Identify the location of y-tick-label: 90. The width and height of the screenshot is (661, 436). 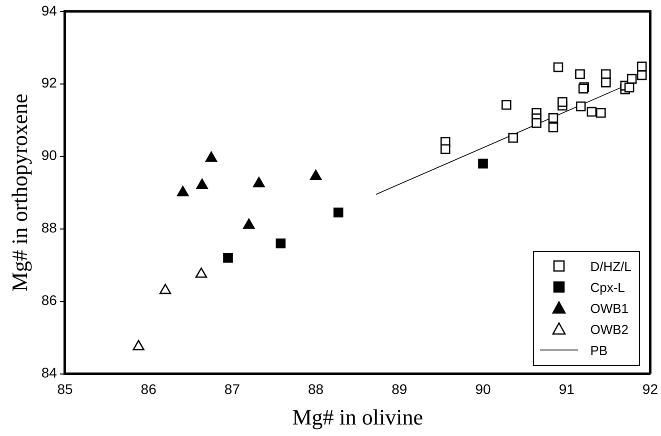
(49, 155).